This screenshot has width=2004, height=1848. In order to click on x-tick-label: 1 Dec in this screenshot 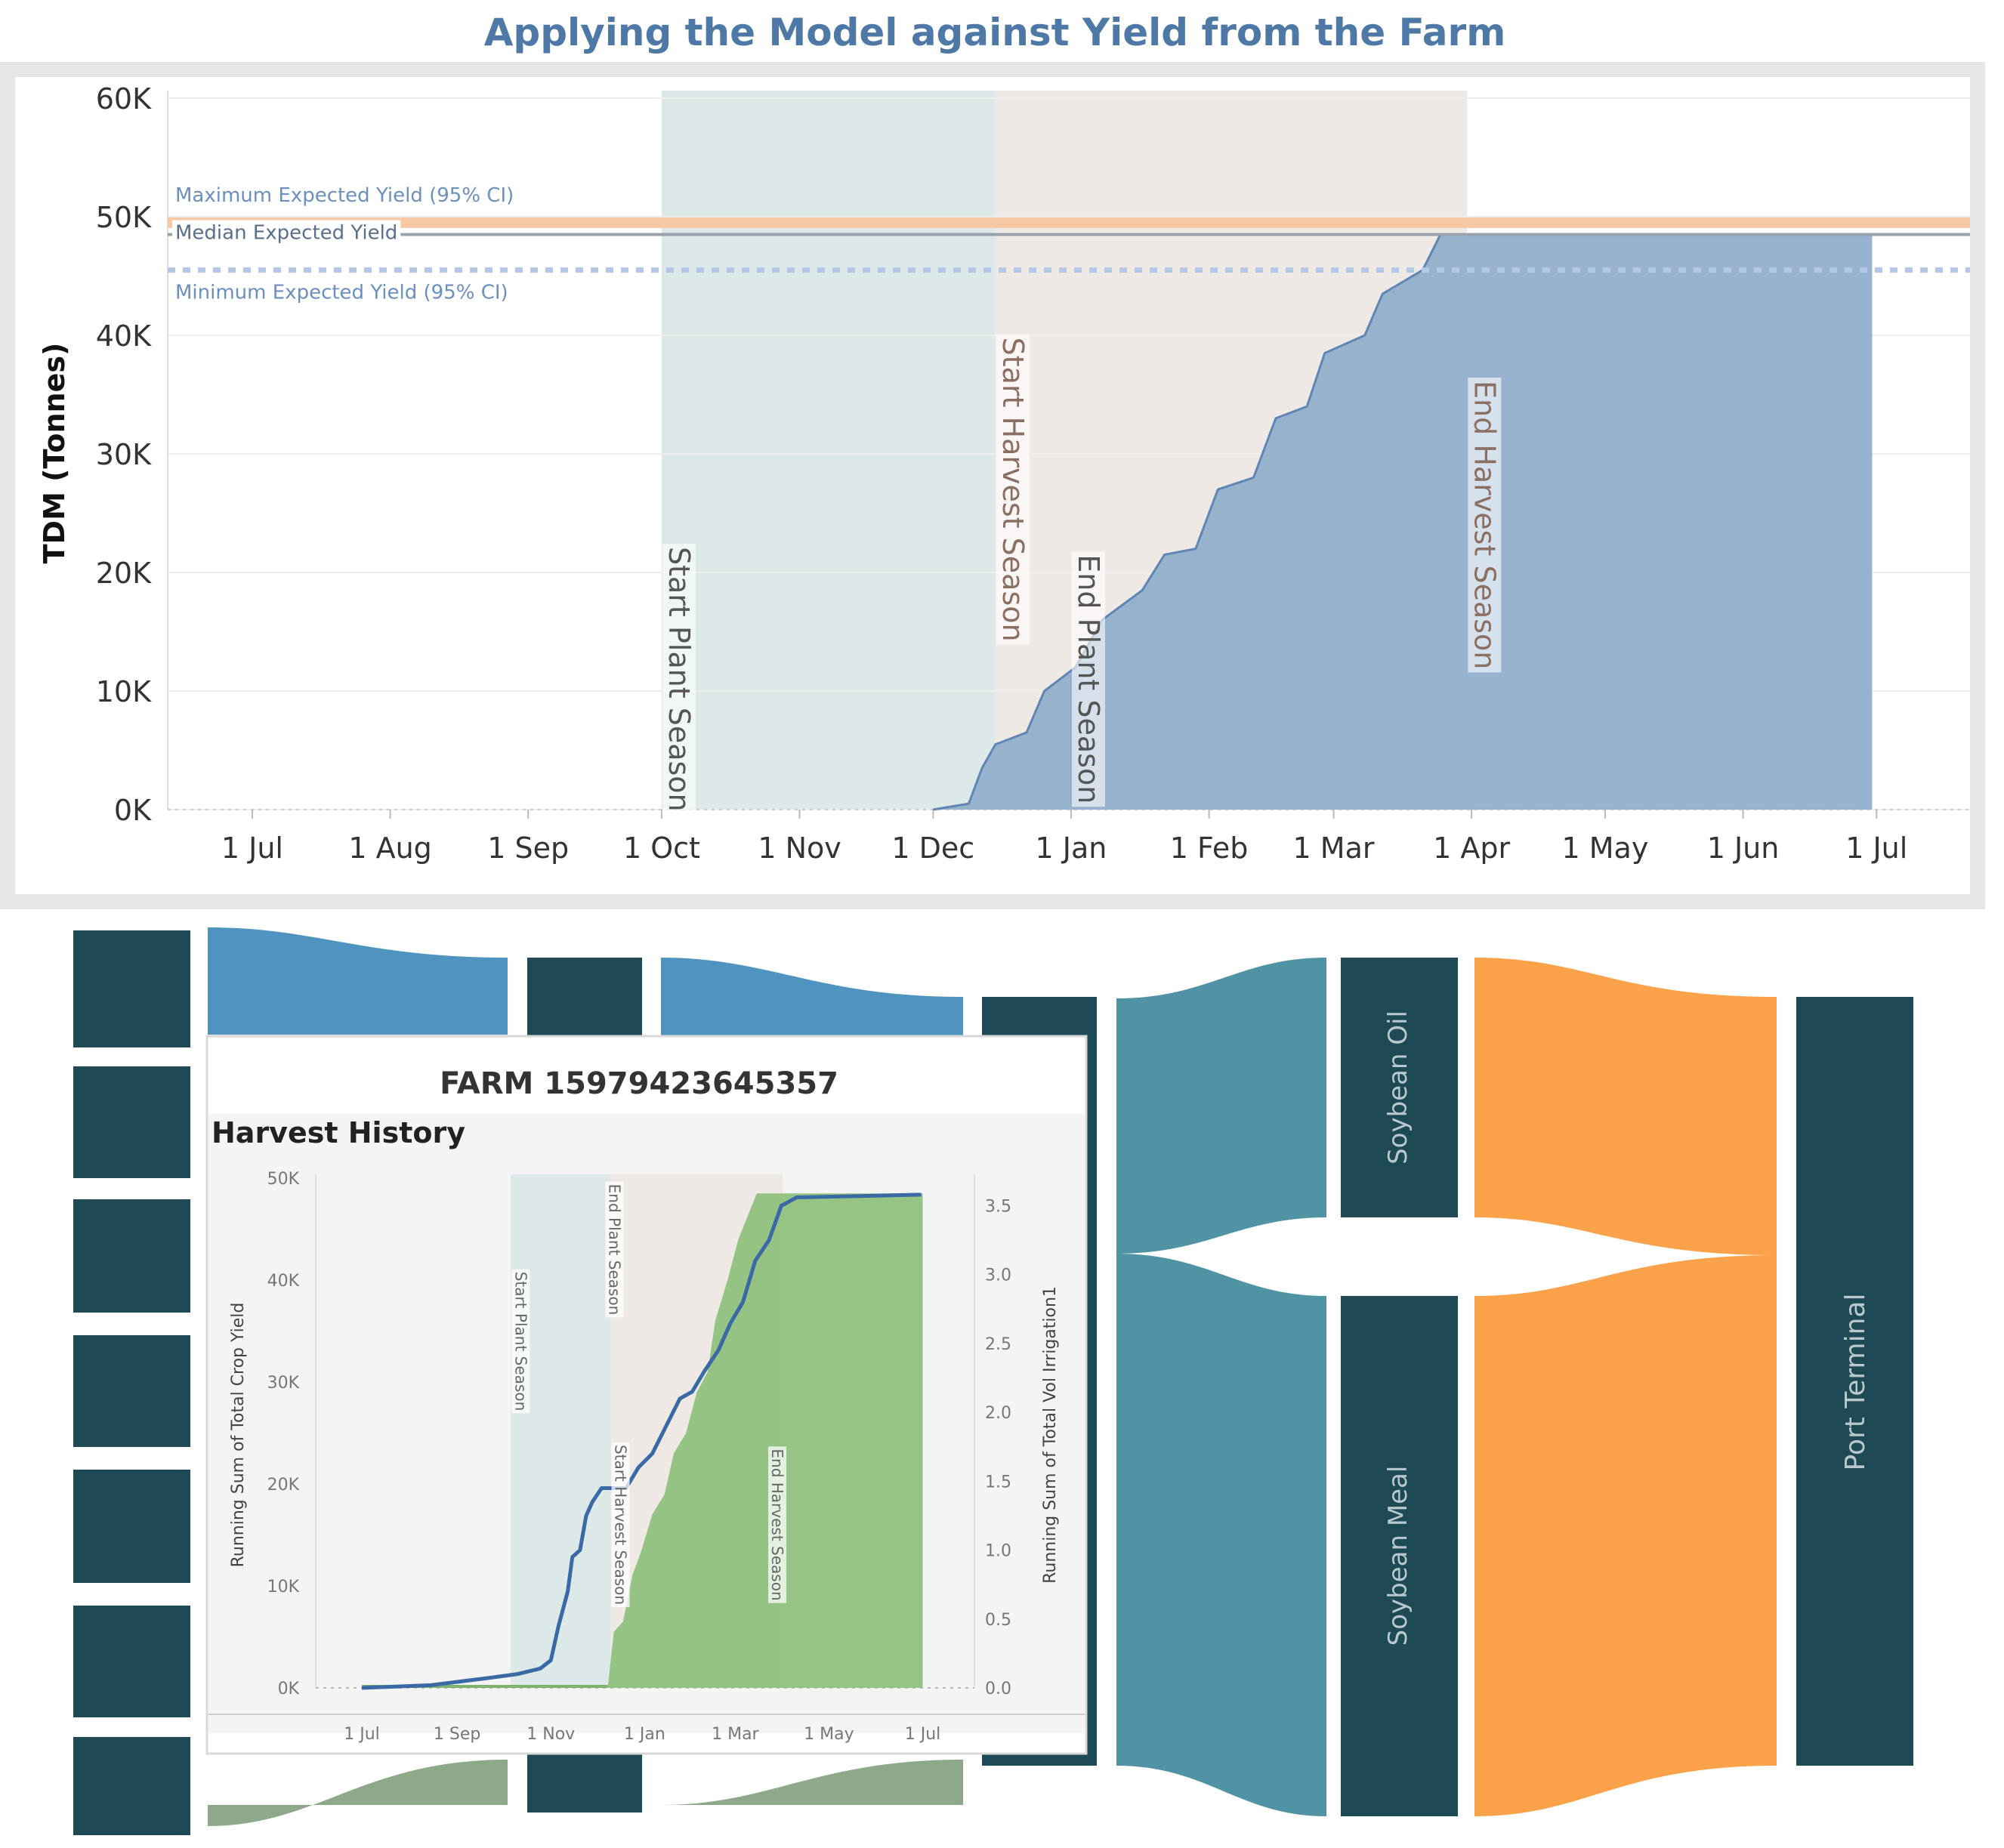, I will do `click(932, 848)`.